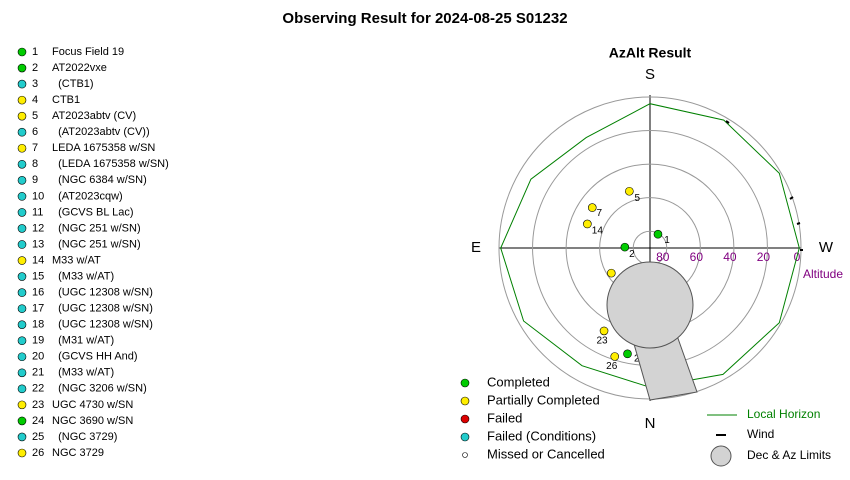 This screenshot has height=480, width=850. Describe the element at coordinates (663, 257) in the screenshot. I see `ring-label: 80` at that location.